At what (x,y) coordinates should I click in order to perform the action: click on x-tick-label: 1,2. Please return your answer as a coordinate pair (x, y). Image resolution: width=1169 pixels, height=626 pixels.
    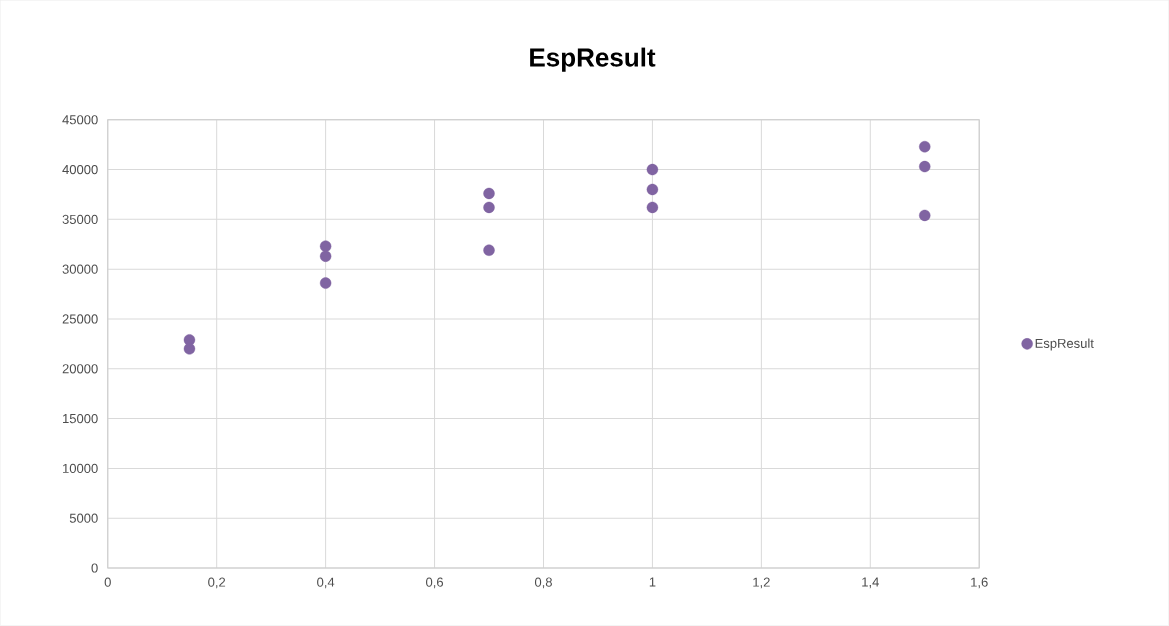
    Looking at the image, I should click on (761, 583).